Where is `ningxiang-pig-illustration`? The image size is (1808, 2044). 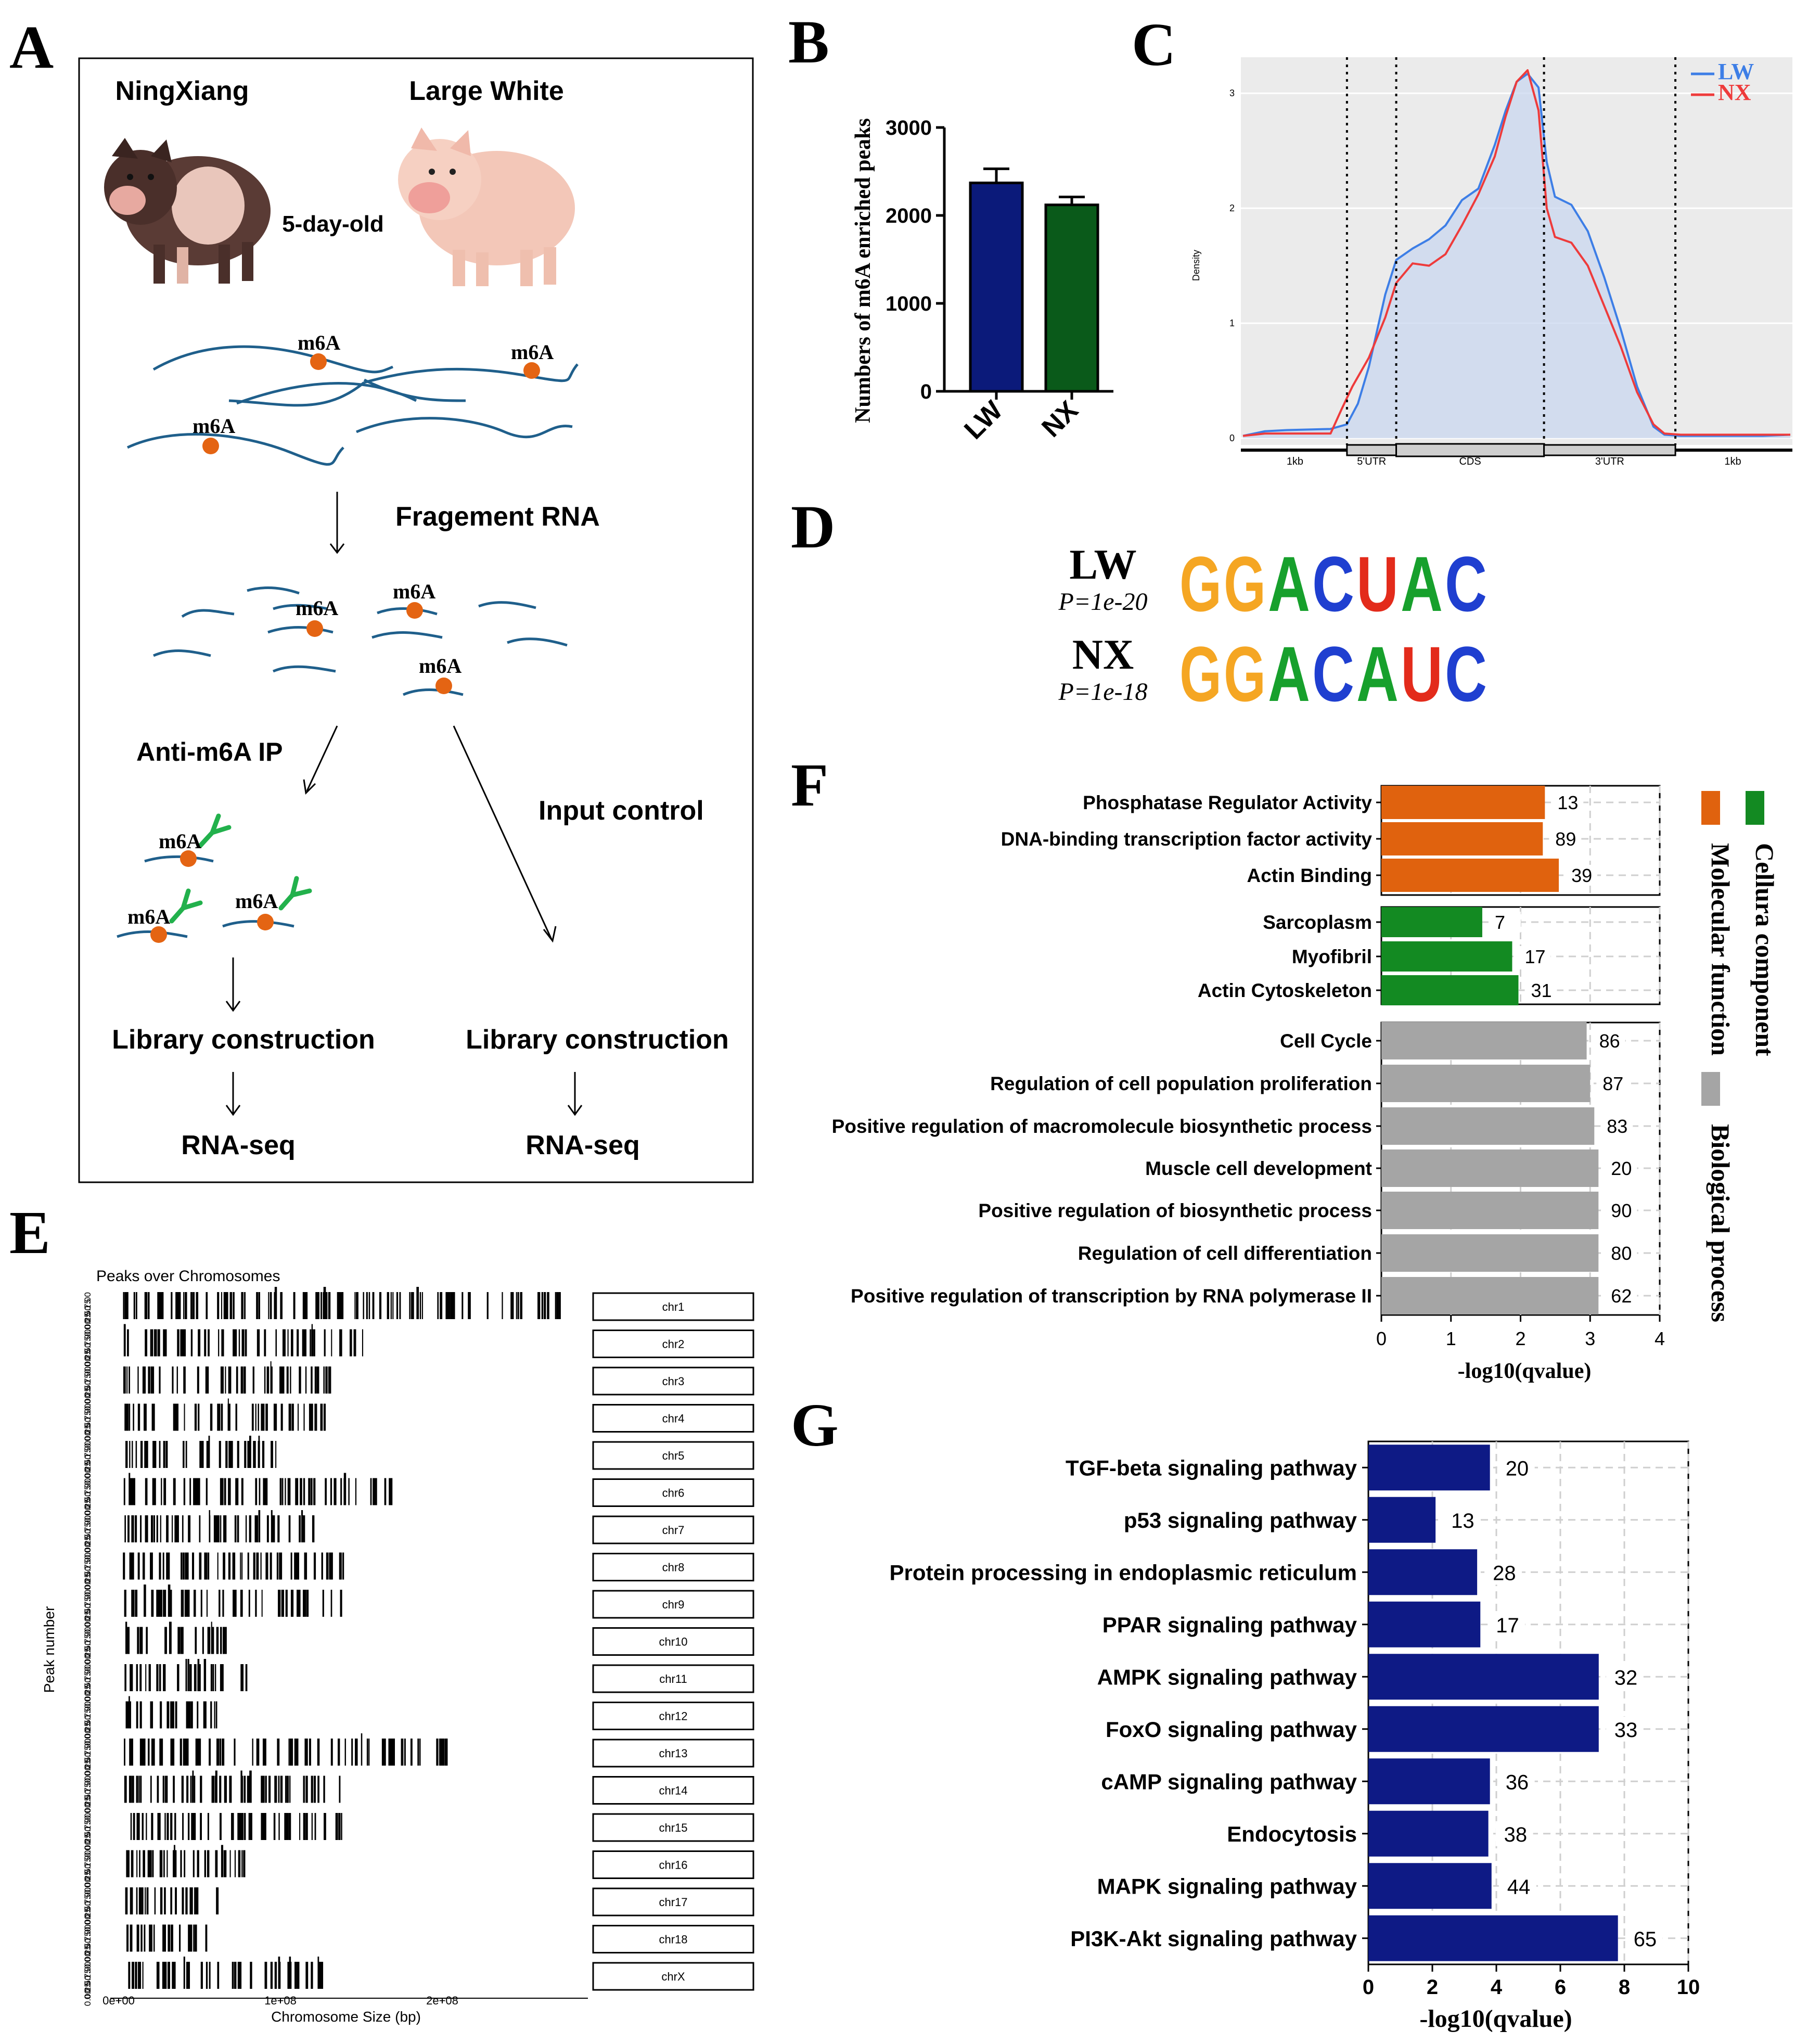 ningxiang-pig-illustration is located at coordinates (187, 211).